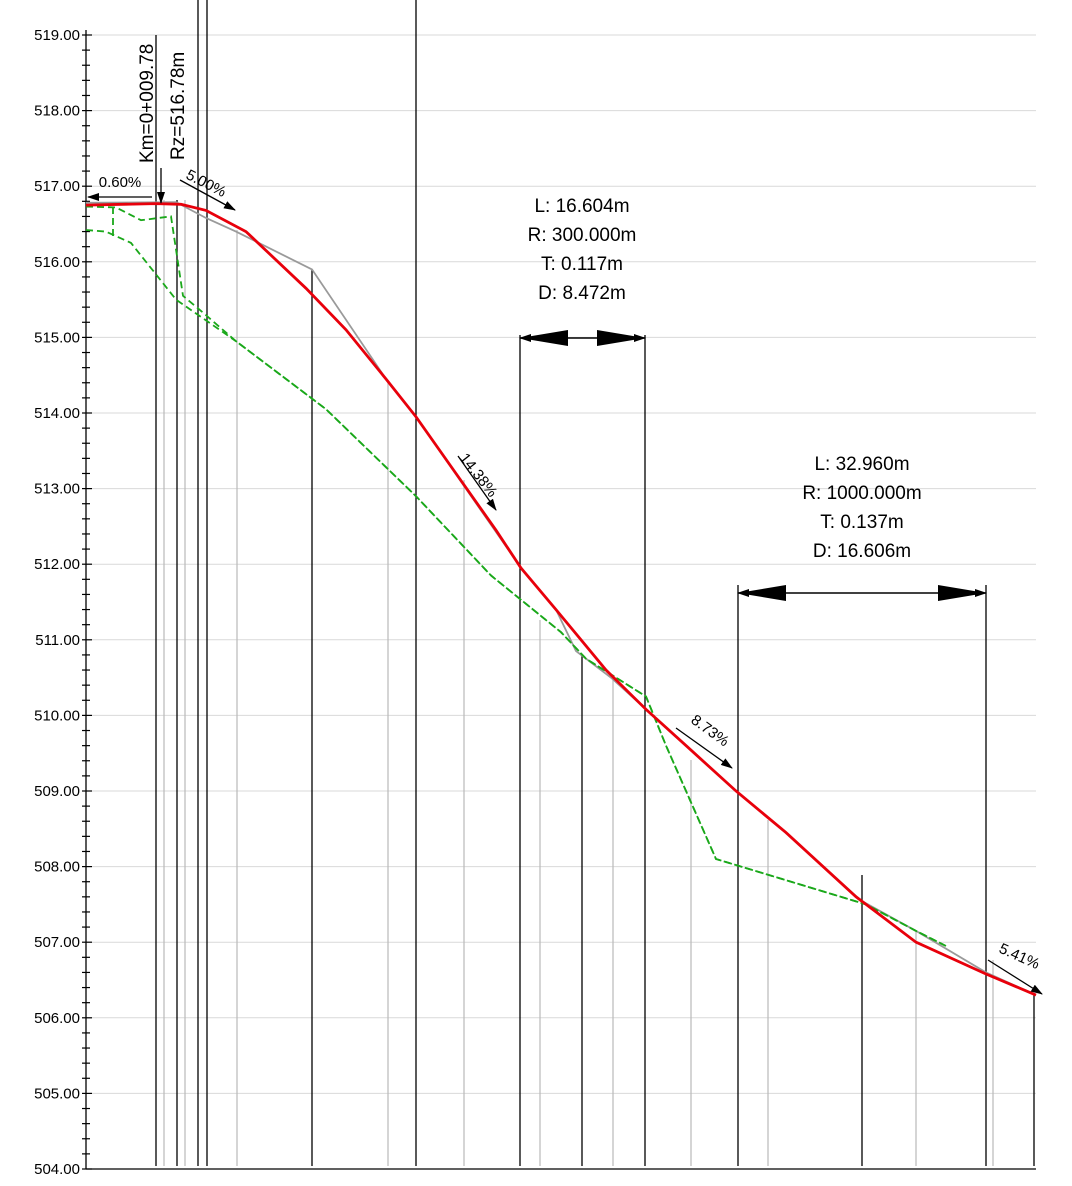 This screenshot has height=1186, width=1072. I want to click on slope-label: 5.00%, so click(206, 183).